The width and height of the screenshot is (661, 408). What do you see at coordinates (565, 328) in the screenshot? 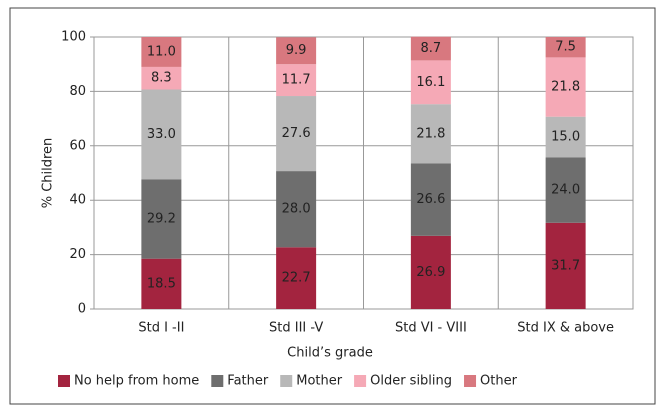
I see `x-tick-label: Std IX & above` at bounding box center [565, 328].